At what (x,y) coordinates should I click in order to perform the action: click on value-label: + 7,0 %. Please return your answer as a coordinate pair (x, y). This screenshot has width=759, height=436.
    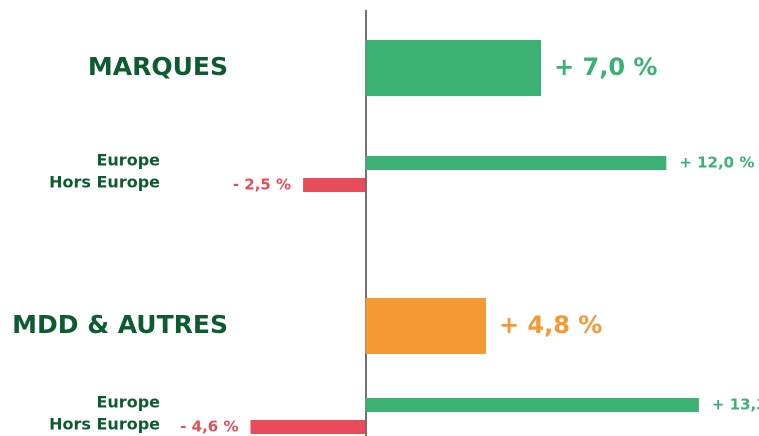
    Looking at the image, I should click on (605, 67).